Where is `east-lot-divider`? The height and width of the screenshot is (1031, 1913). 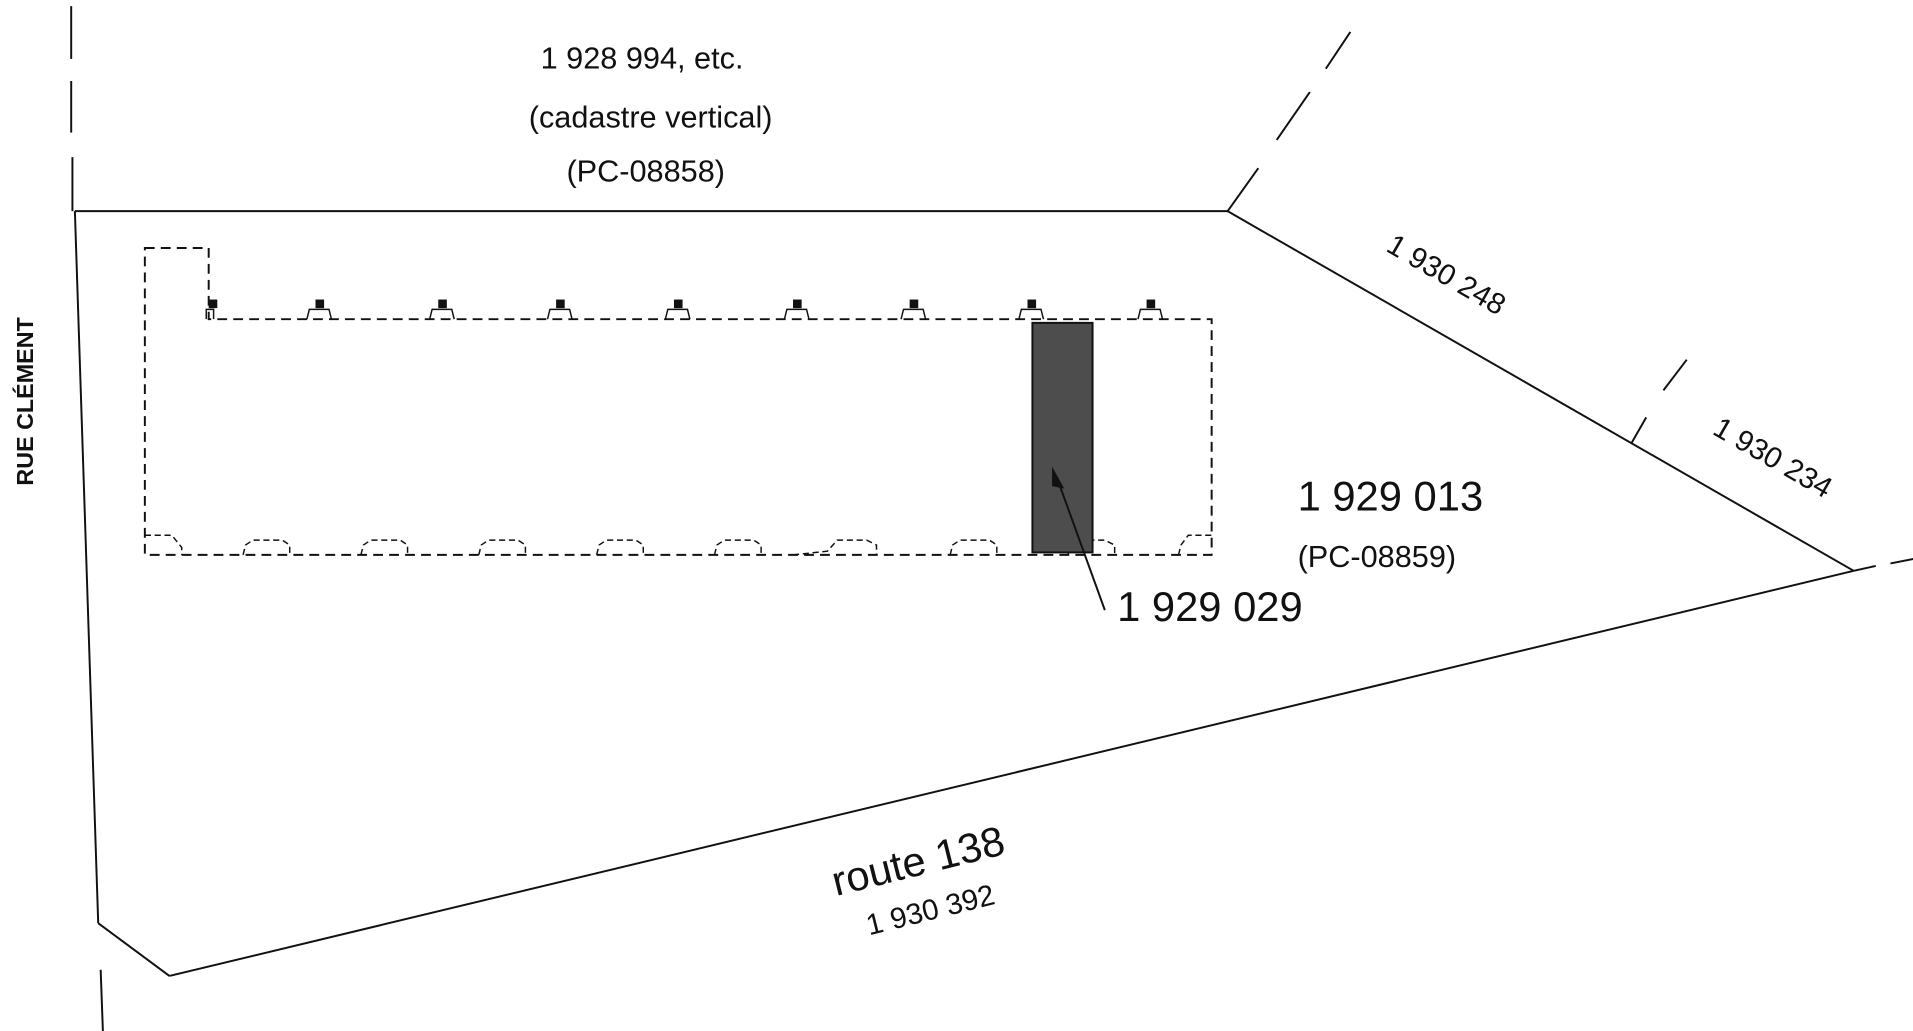
east-lot-divider is located at coordinates (1659, 401).